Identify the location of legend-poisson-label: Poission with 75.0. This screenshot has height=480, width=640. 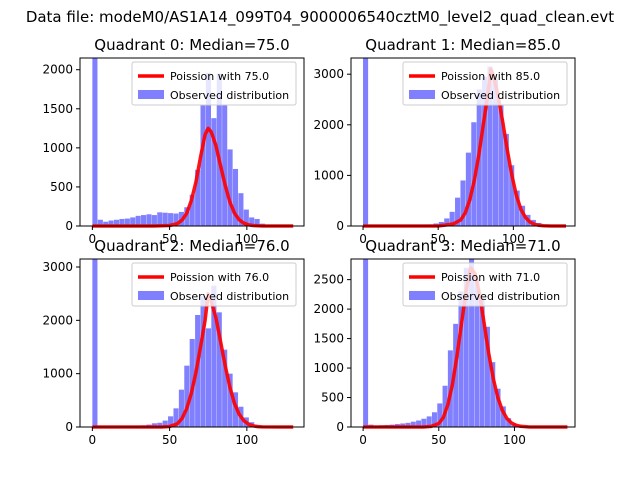
(219, 76).